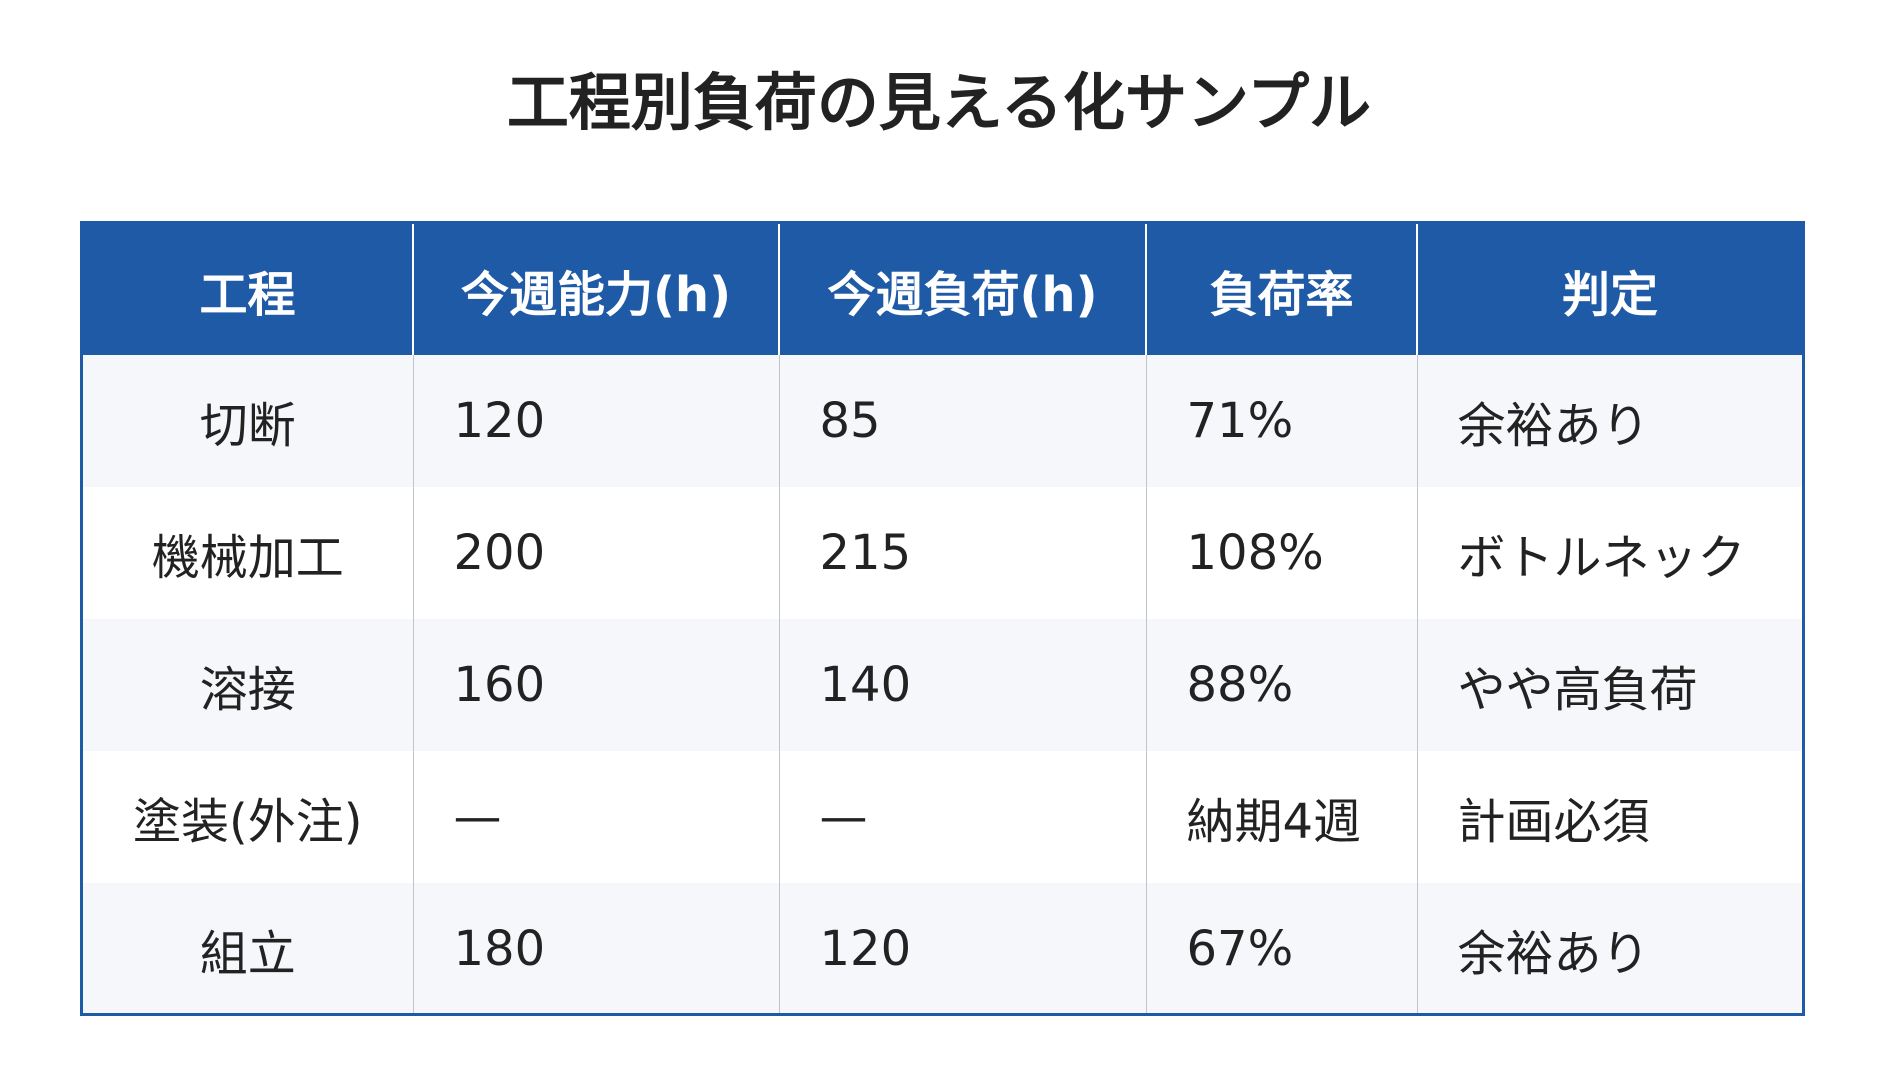 This screenshot has height=1092, width=1878. I want to click on cell-capacity: 180, so click(595, 948).